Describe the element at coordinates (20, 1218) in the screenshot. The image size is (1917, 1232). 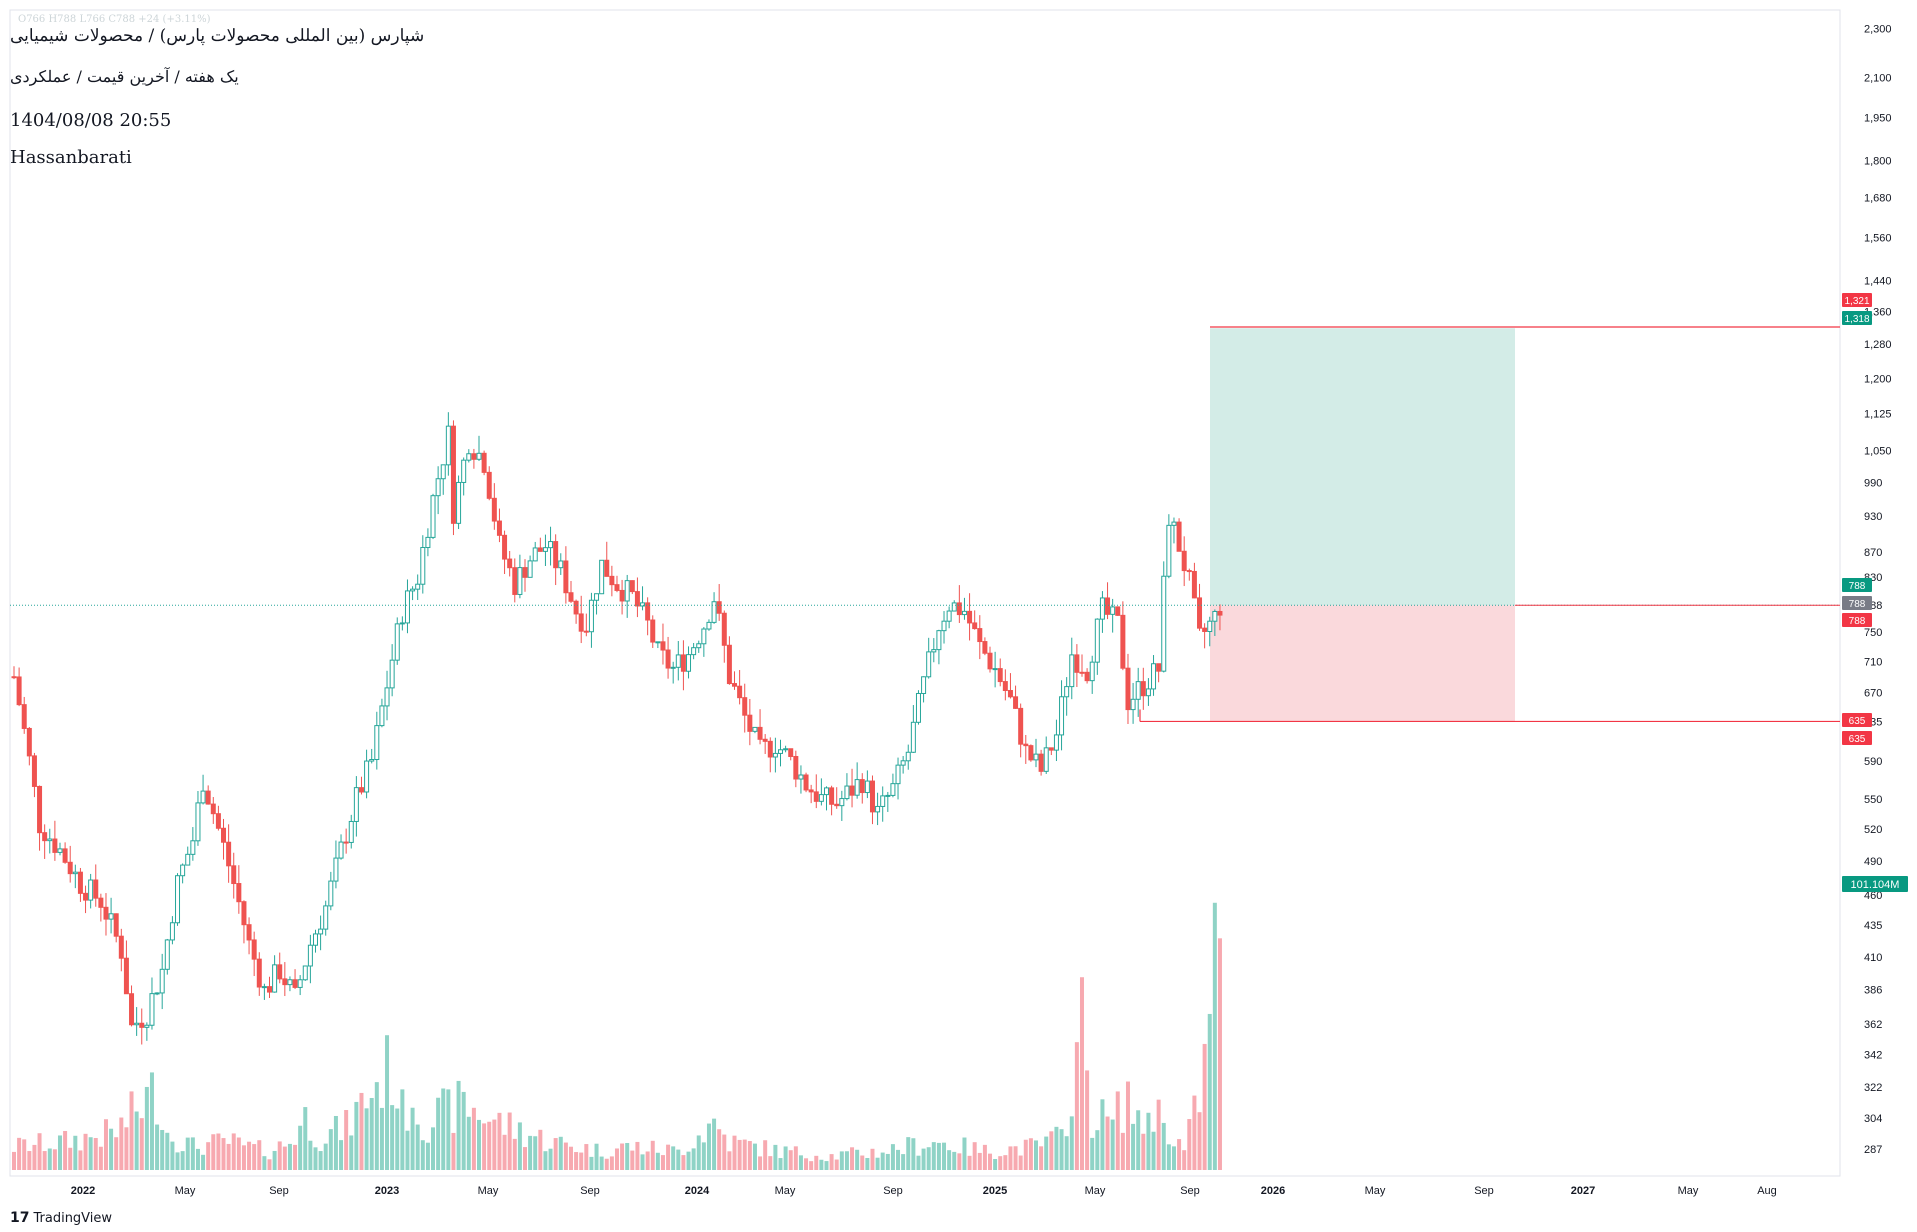
I see `tradingview-logo-icon: 17` at that location.